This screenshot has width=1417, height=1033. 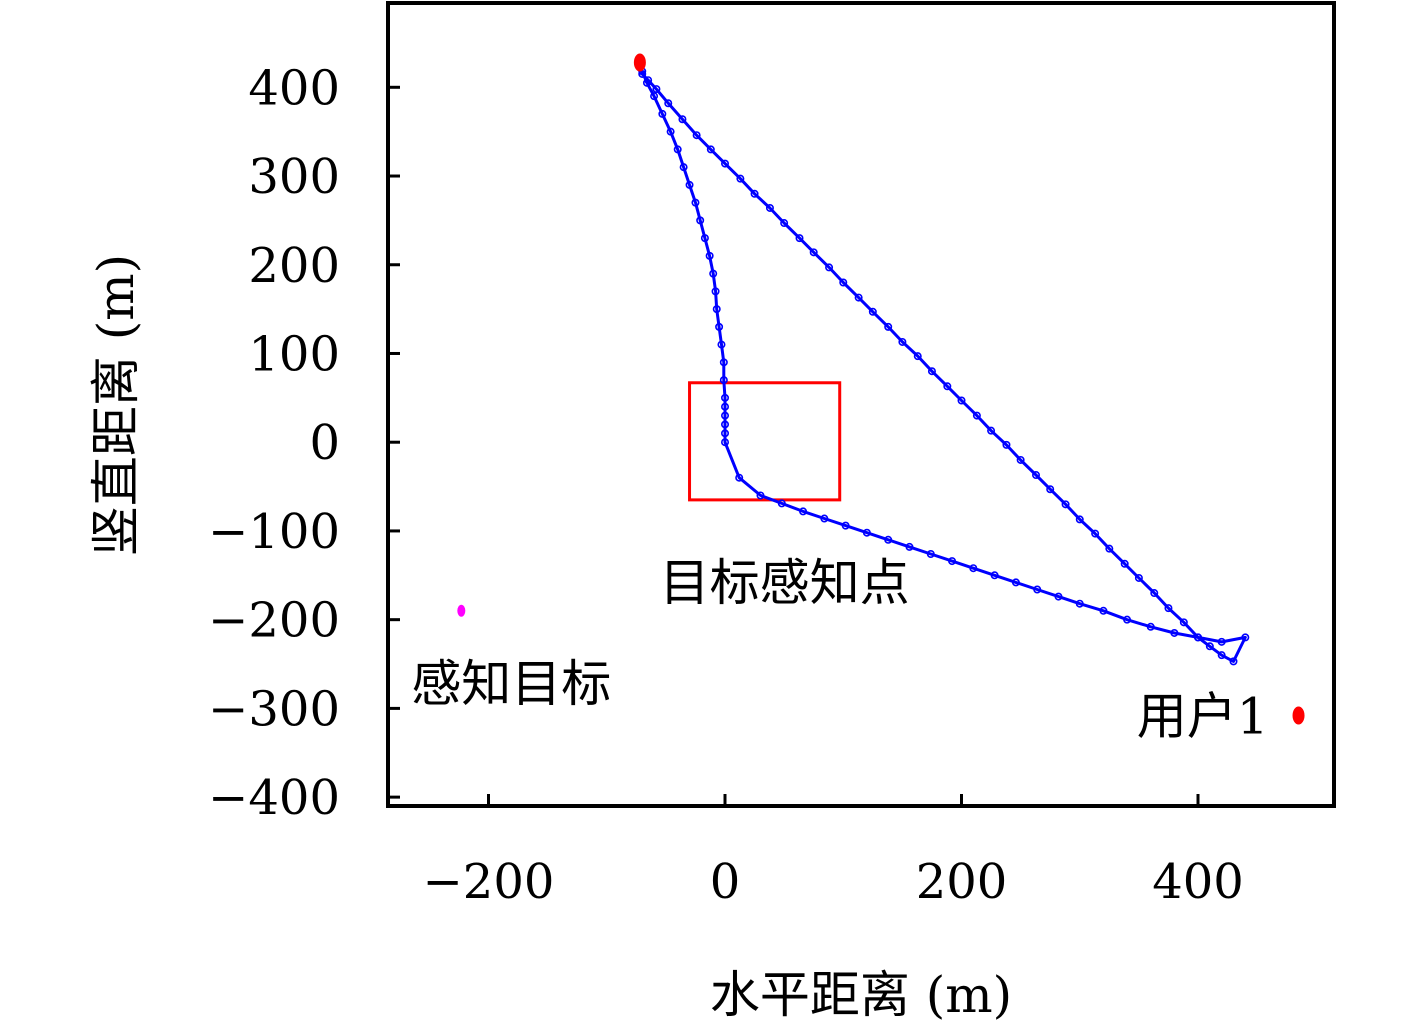 I want to click on sensing-target-marker, so click(x=461, y=610).